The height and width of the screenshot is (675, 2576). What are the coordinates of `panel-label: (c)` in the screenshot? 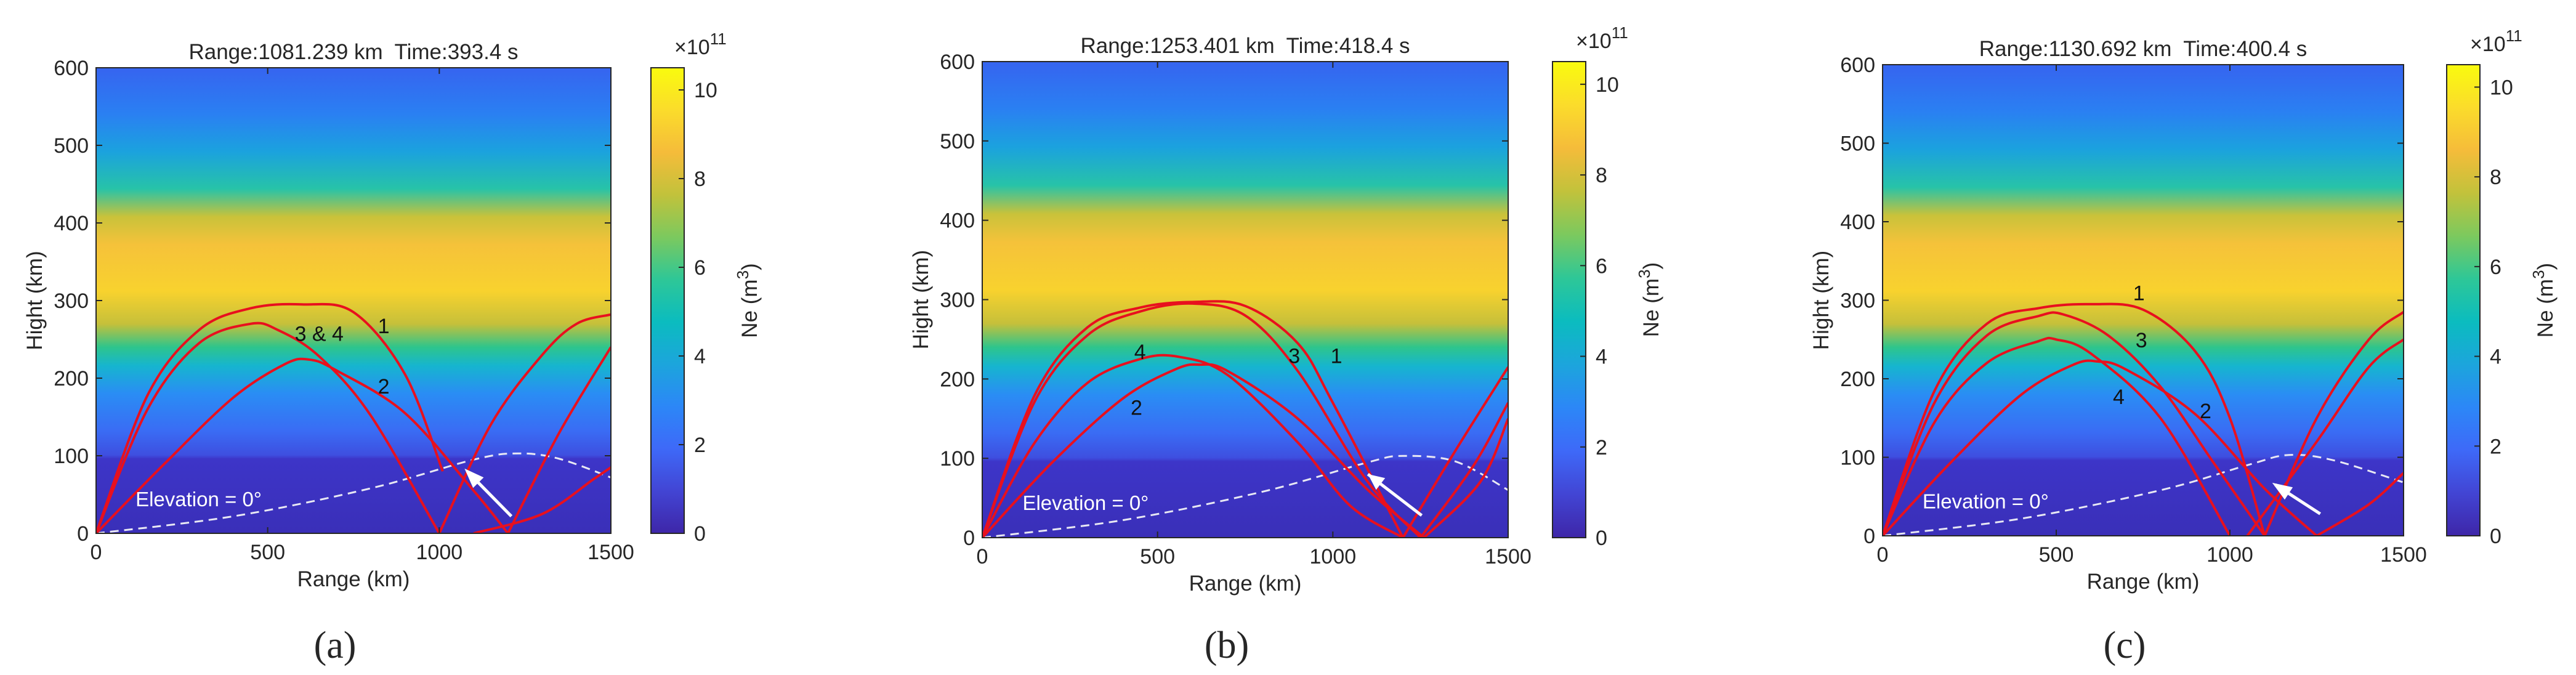 It's located at (2125, 645).